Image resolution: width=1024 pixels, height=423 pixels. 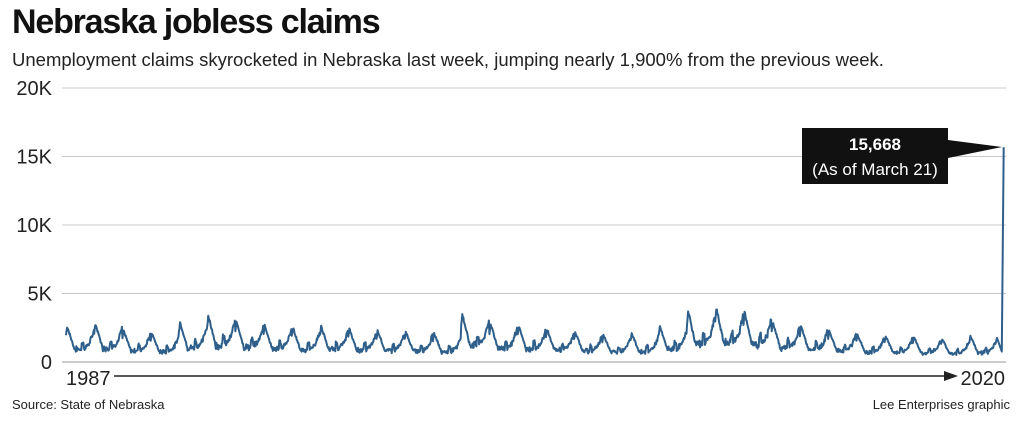 What do you see at coordinates (875, 144) in the screenshot?
I see `callout-value: 15,668` at bounding box center [875, 144].